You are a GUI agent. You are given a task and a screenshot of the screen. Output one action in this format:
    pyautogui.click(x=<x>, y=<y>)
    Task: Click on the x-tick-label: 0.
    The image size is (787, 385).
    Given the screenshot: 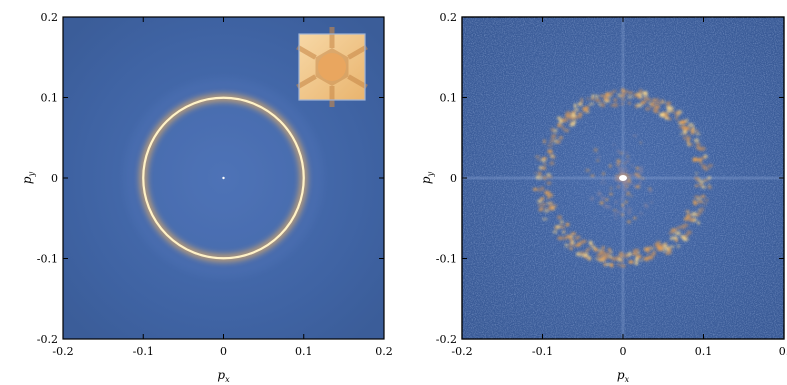 What is the action you would take?
    pyautogui.click(x=783, y=351)
    